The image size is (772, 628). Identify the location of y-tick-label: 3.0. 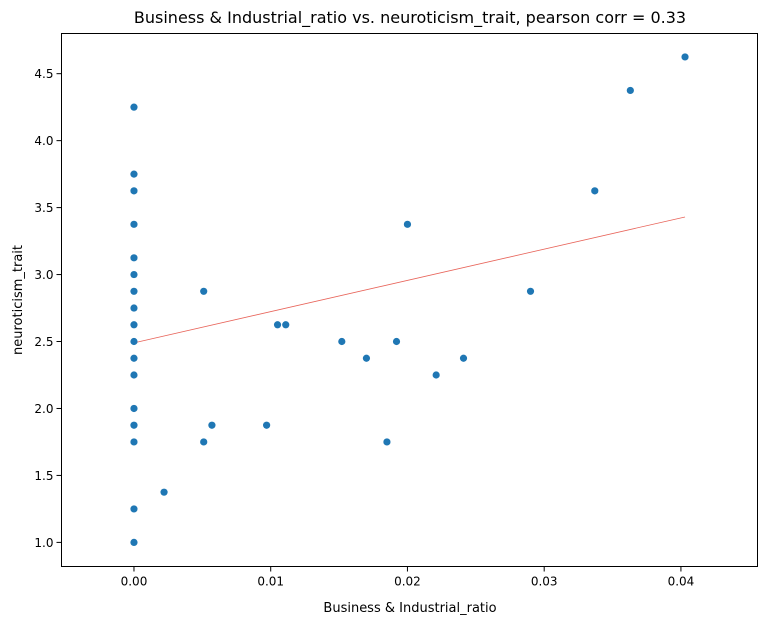
(43, 275).